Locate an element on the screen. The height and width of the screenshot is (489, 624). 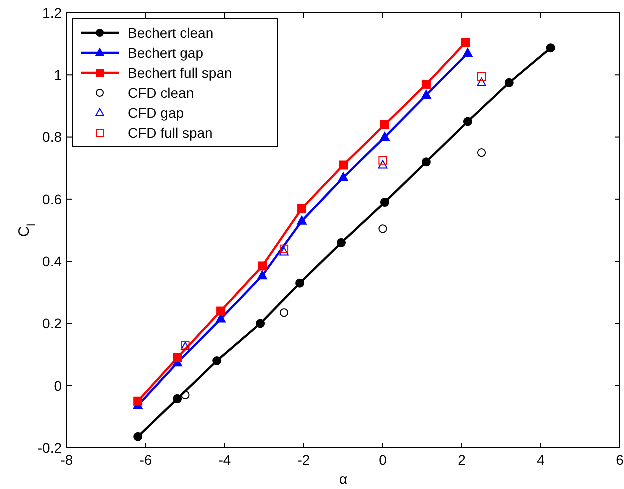
legend-label: Bechert full span is located at coordinates (180, 72).